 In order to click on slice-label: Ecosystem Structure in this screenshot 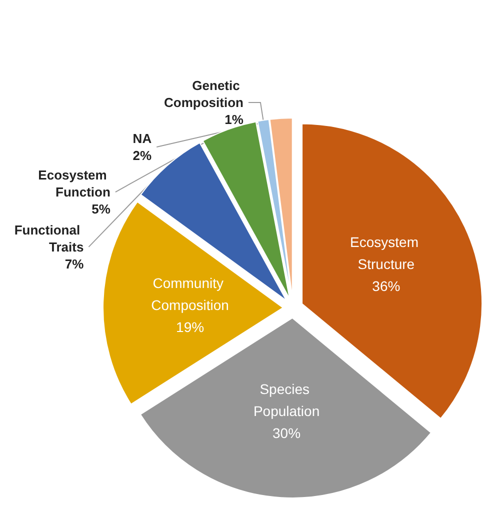, I will do `click(386, 253)`.